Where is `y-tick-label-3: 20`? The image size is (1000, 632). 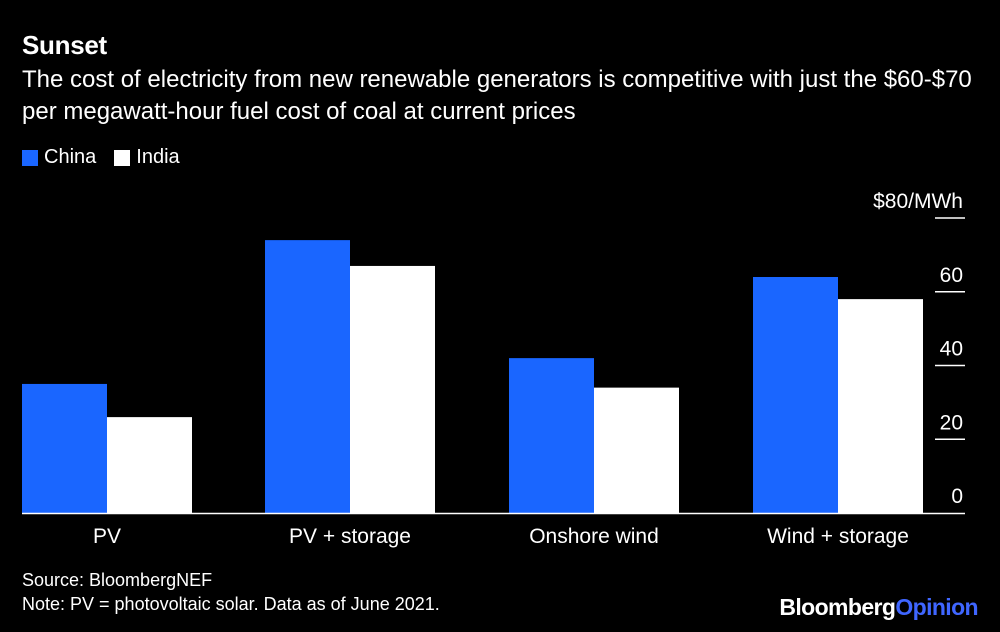
y-tick-label-3: 20 is located at coordinates (951, 422).